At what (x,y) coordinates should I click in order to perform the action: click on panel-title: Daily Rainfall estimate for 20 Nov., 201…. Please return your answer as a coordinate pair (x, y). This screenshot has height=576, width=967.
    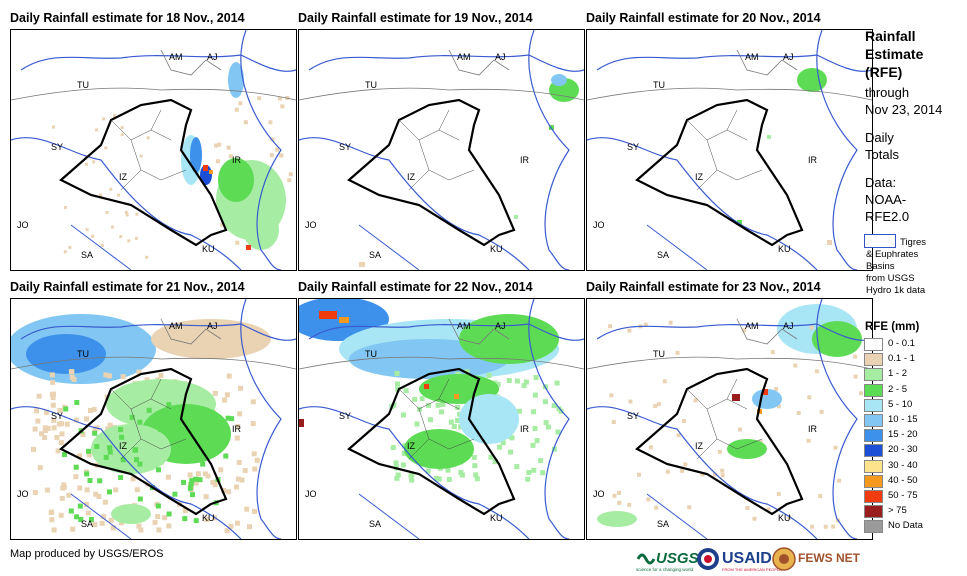
    Looking at the image, I should click on (703, 18).